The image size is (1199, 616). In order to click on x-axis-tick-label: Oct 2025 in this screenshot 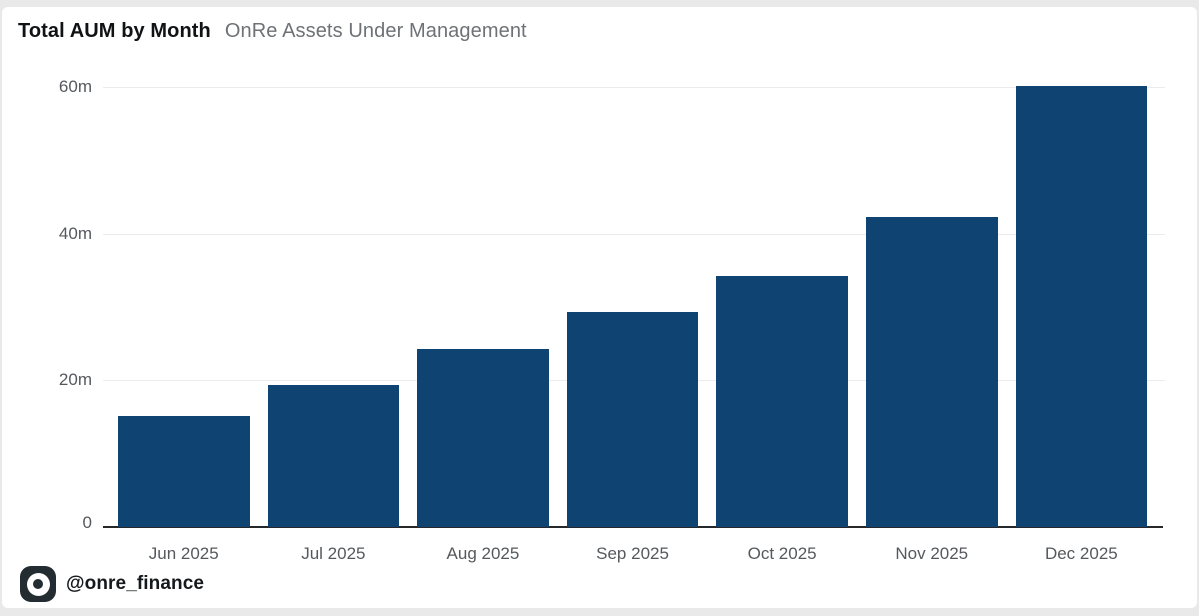, I will do `click(782, 553)`.